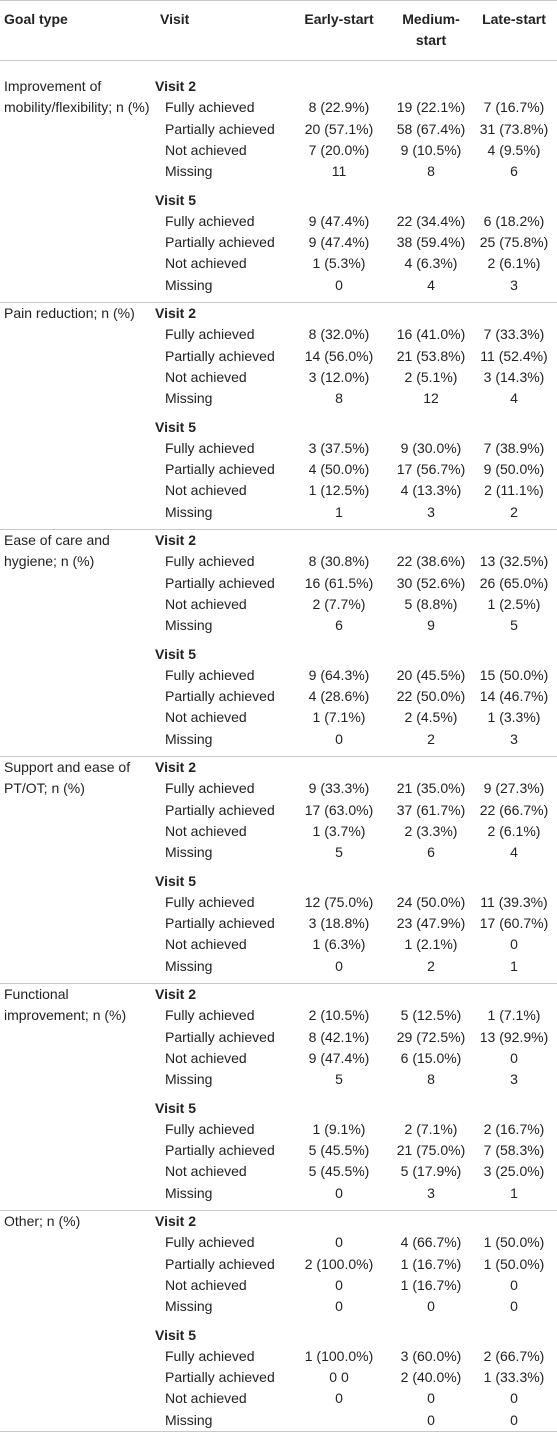 The height and width of the screenshot is (1432, 557). What do you see at coordinates (67, 778) in the screenshot?
I see `goal-type: Support and ease of PT/OT; n (%)` at bounding box center [67, 778].